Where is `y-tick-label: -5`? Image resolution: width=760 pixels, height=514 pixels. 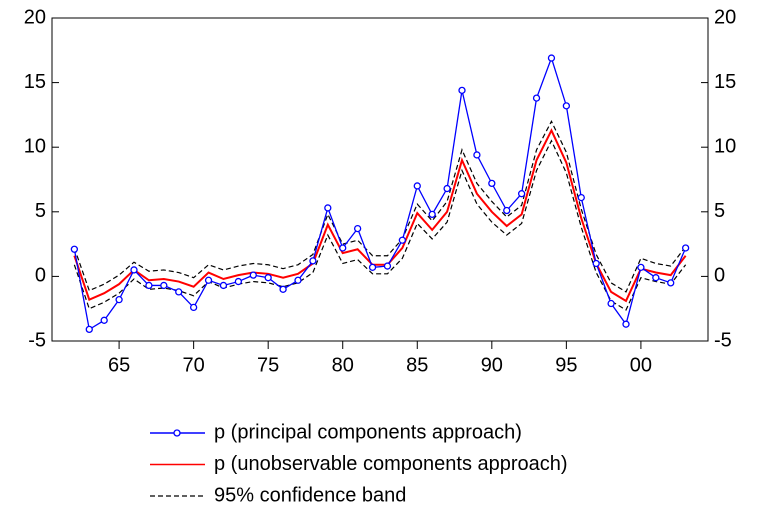
y-tick-label: -5 is located at coordinates (37, 340).